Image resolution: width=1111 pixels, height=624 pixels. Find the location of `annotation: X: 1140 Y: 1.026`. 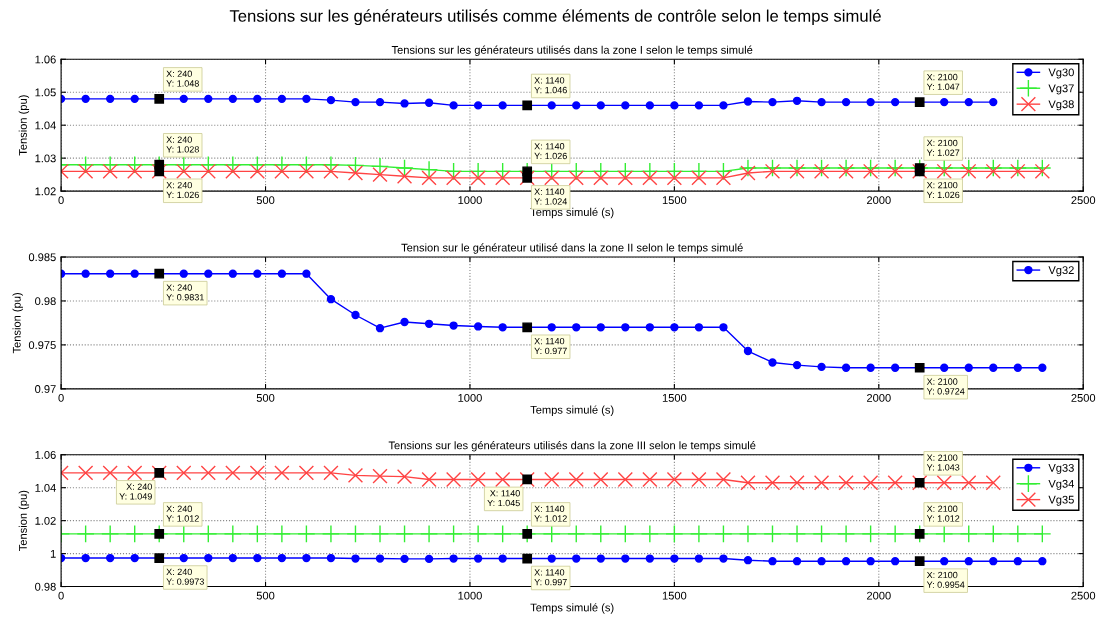

annotation: X: 1140 Y: 1.026 is located at coordinates (550, 151).